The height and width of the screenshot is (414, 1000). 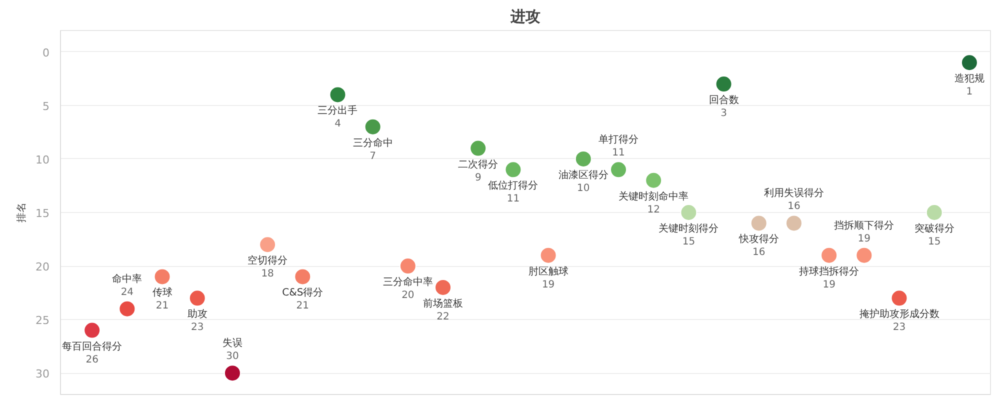 I want to click on x-tick-label: 失误, so click(x=232, y=343).